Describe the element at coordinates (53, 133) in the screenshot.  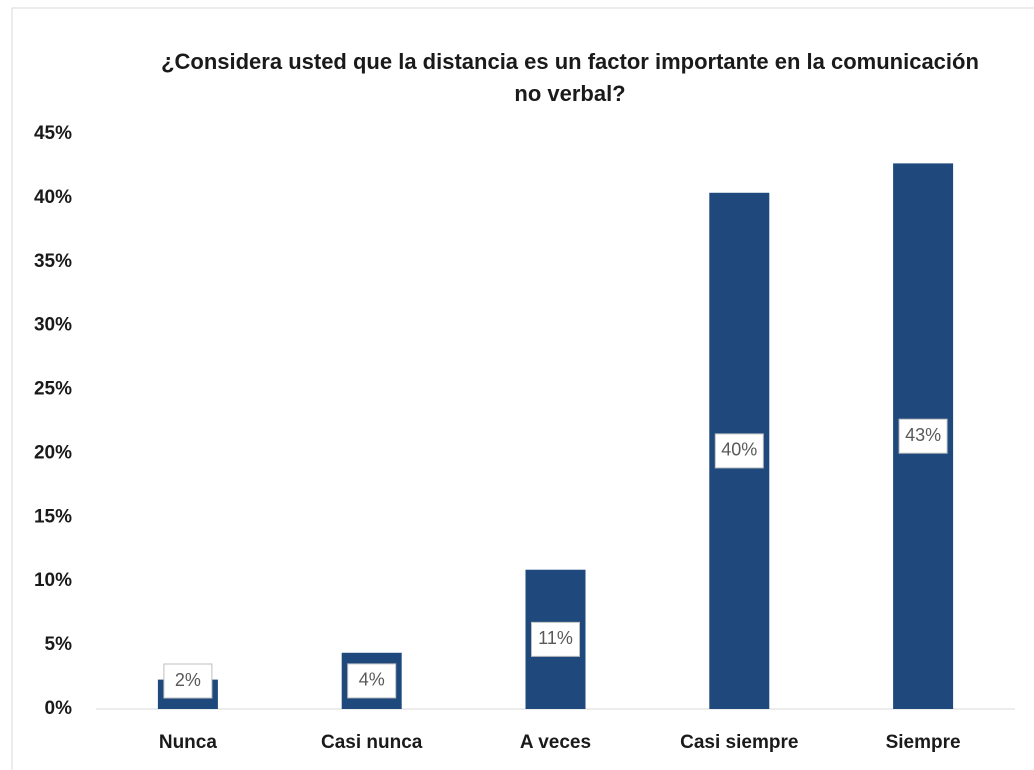
I see `y-tick-label: 45%` at that location.